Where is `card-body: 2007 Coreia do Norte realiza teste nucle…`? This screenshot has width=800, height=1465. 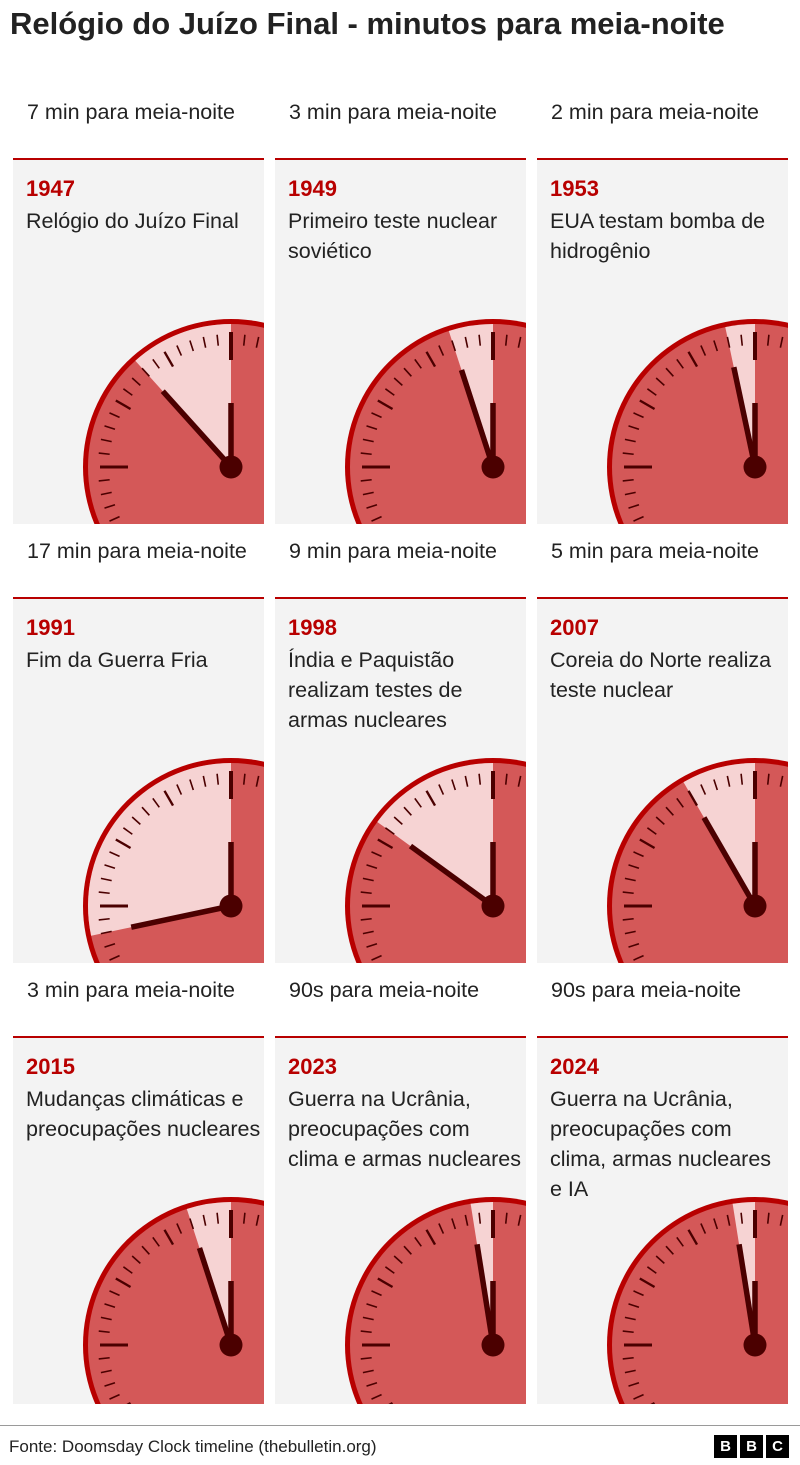 card-body: 2007 Coreia do Norte realiza teste nucle… is located at coordinates (662, 781).